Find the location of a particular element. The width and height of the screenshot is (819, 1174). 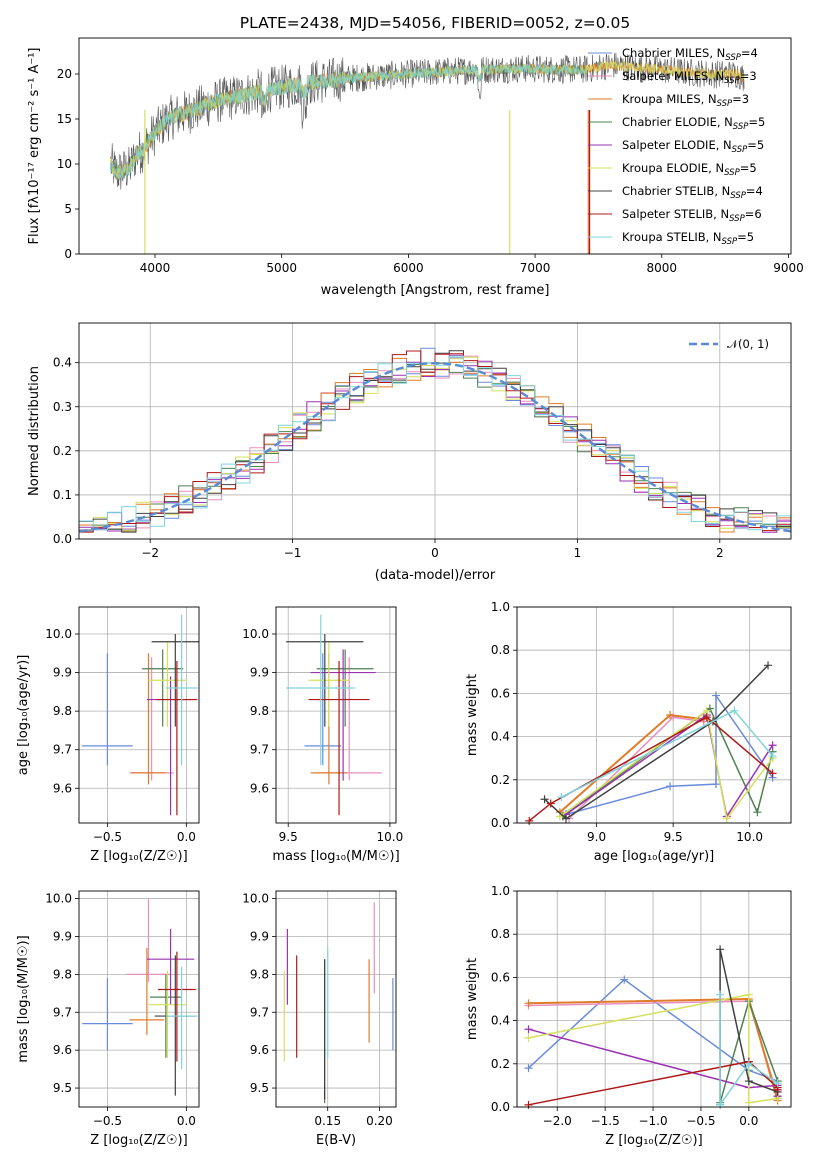

spectrum-ytick-label: 15 is located at coordinates (64, 119).